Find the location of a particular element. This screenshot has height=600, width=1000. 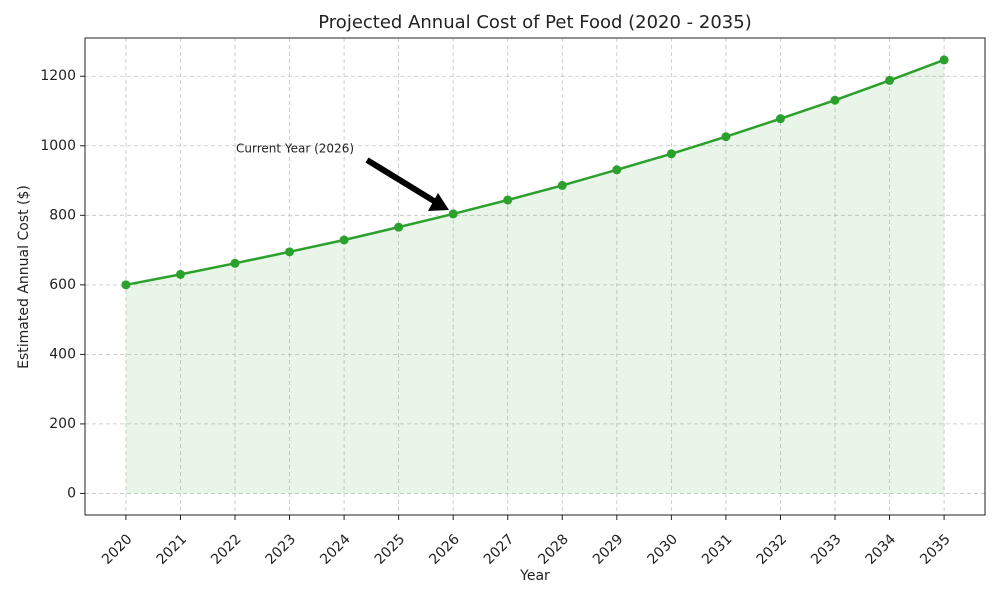

y-tick-label: 600 is located at coordinates (62, 285).